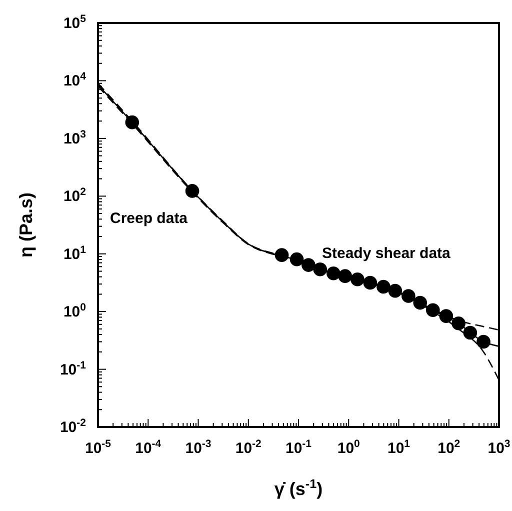  I want to click on x-tick-label: 10$^{-1}$, so click(298, 447).